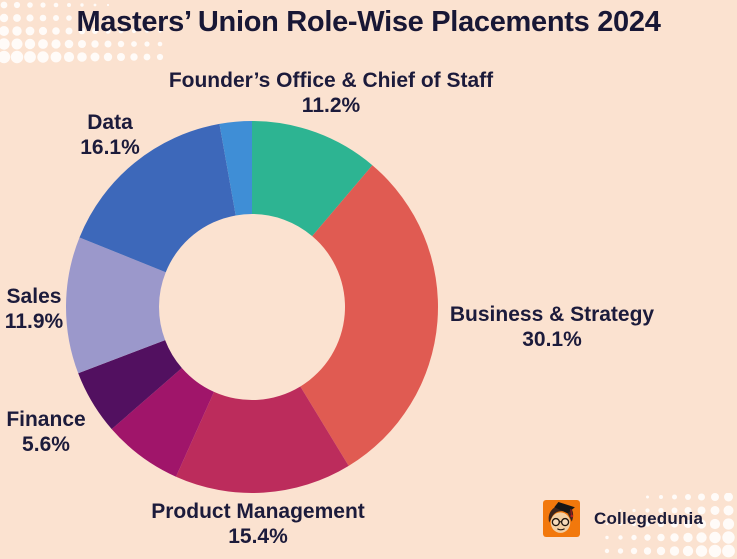 Image resolution: width=737 pixels, height=559 pixels. Describe the element at coordinates (561, 518) in the screenshot. I see `collegedunia-mascot-icon` at that location.